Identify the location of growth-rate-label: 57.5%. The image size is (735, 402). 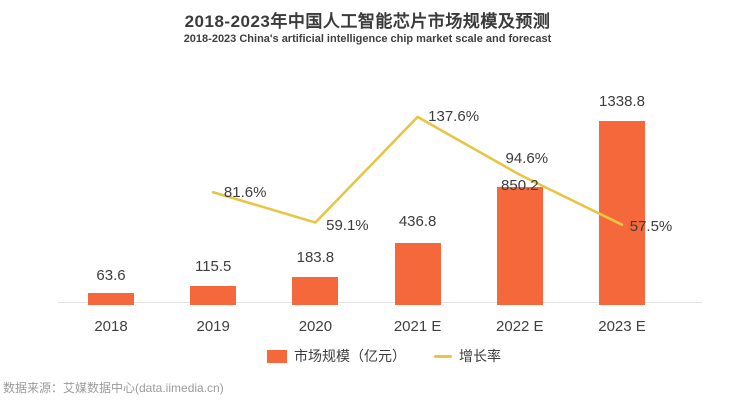
(651, 226).